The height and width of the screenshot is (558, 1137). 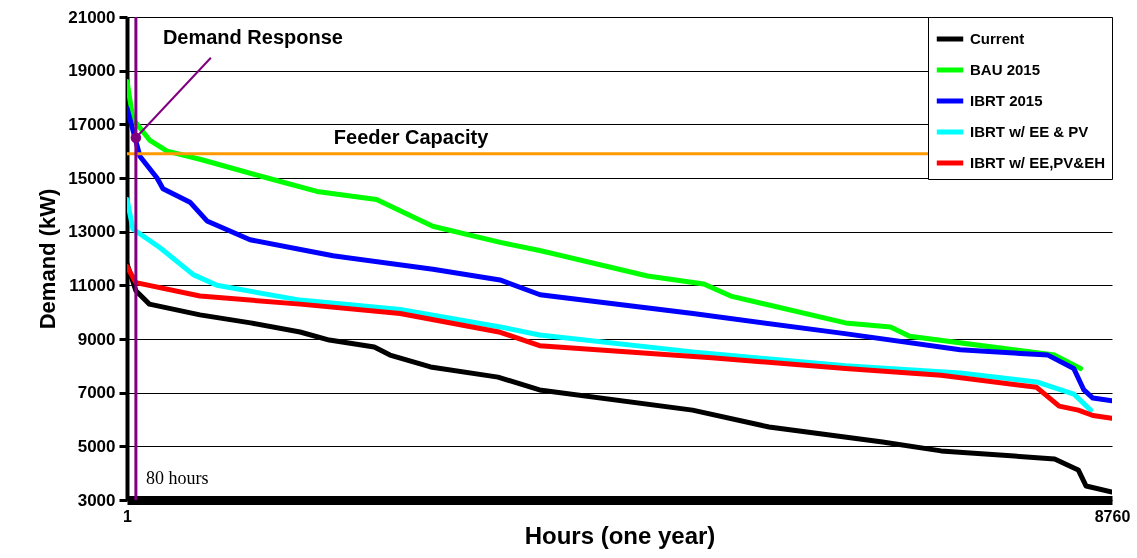 What do you see at coordinates (411, 136) in the screenshot?
I see `ref-line-label: Feeder Capacity` at bounding box center [411, 136].